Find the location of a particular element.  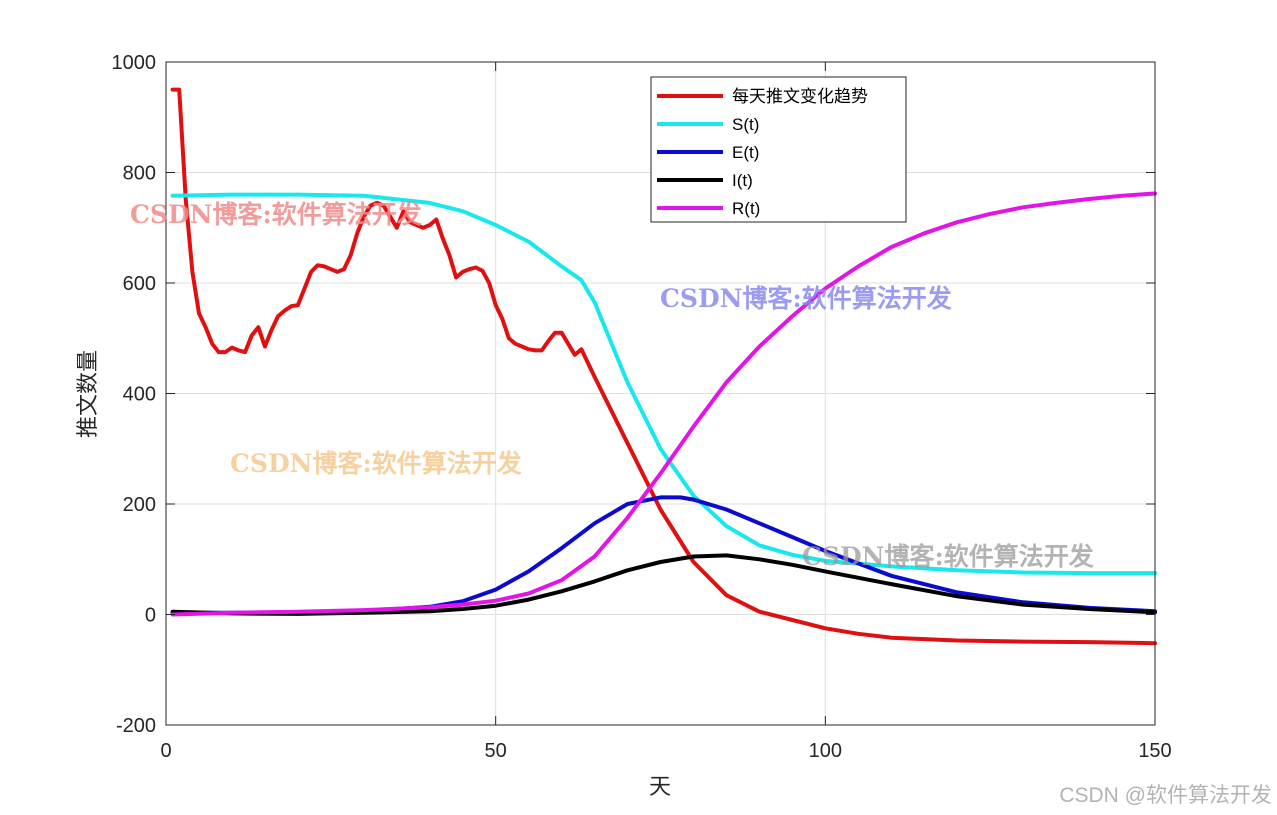

y-tick-label: 600 is located at coordinates (139, 284).